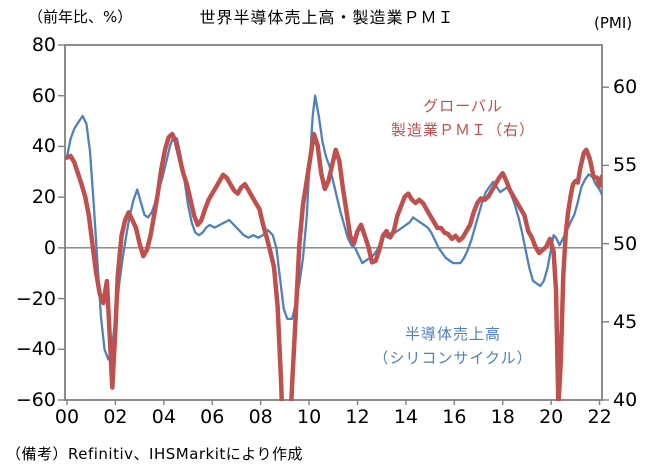  What do you see at coordinates (43, 95) in the screenshot?
I see `left-axis-tick-label: 60` at bounding box center [43, 95].